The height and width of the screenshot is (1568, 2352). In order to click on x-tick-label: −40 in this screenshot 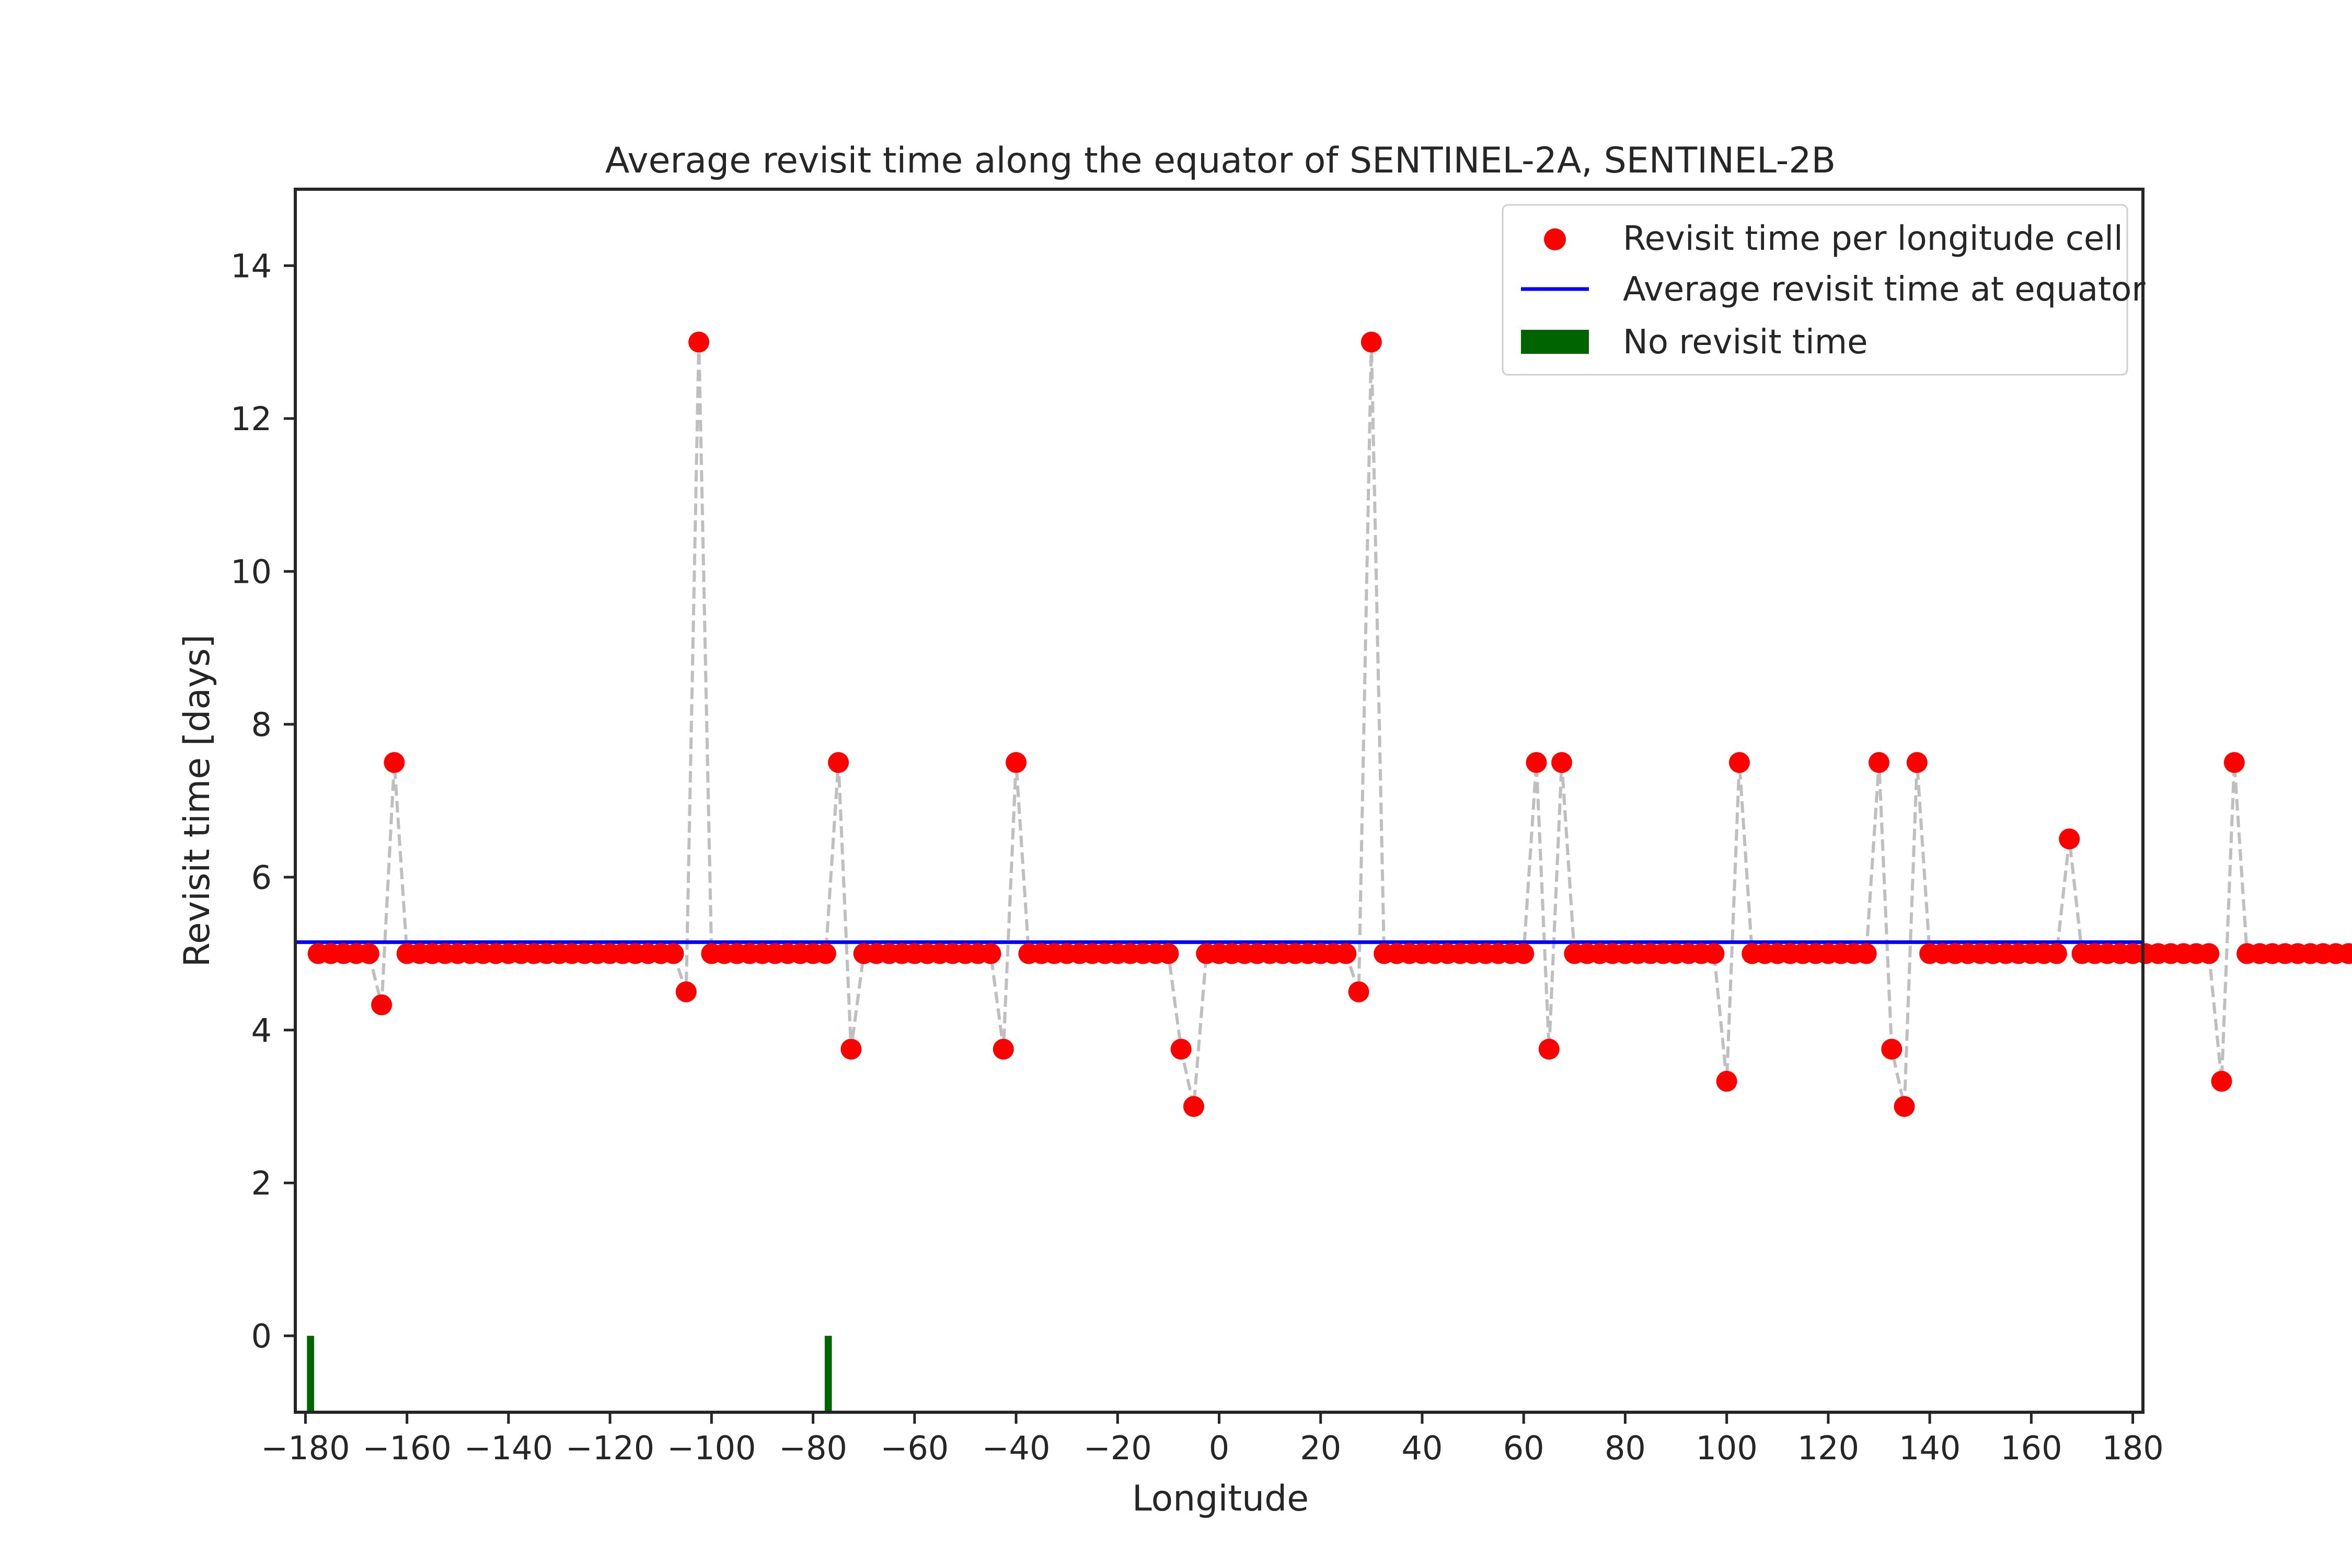, I will do `click(1016, 1448)`.